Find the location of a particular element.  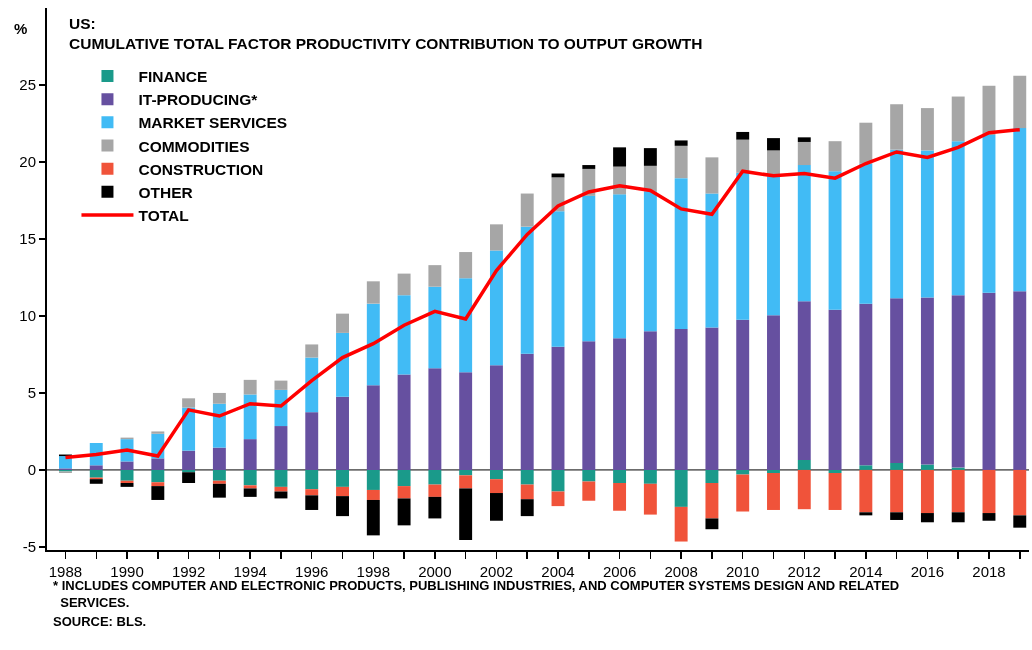

x-tick-label: 1996 is located at coordinates (312, 571).